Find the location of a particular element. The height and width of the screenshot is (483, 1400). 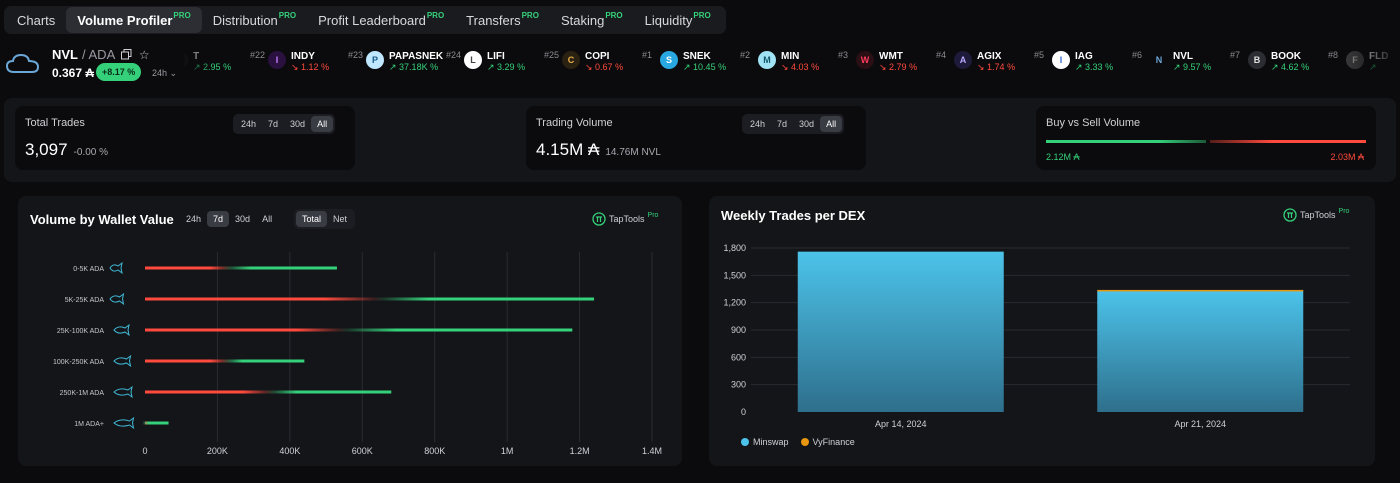

tab-transfers: Transfers PRO is located at coordinates (502, 20).